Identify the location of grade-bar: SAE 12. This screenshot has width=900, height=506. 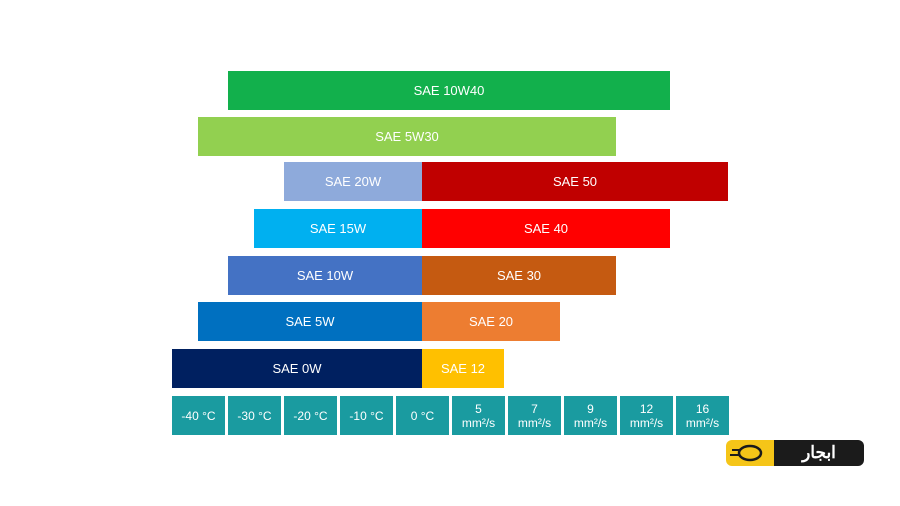
(463, 368).